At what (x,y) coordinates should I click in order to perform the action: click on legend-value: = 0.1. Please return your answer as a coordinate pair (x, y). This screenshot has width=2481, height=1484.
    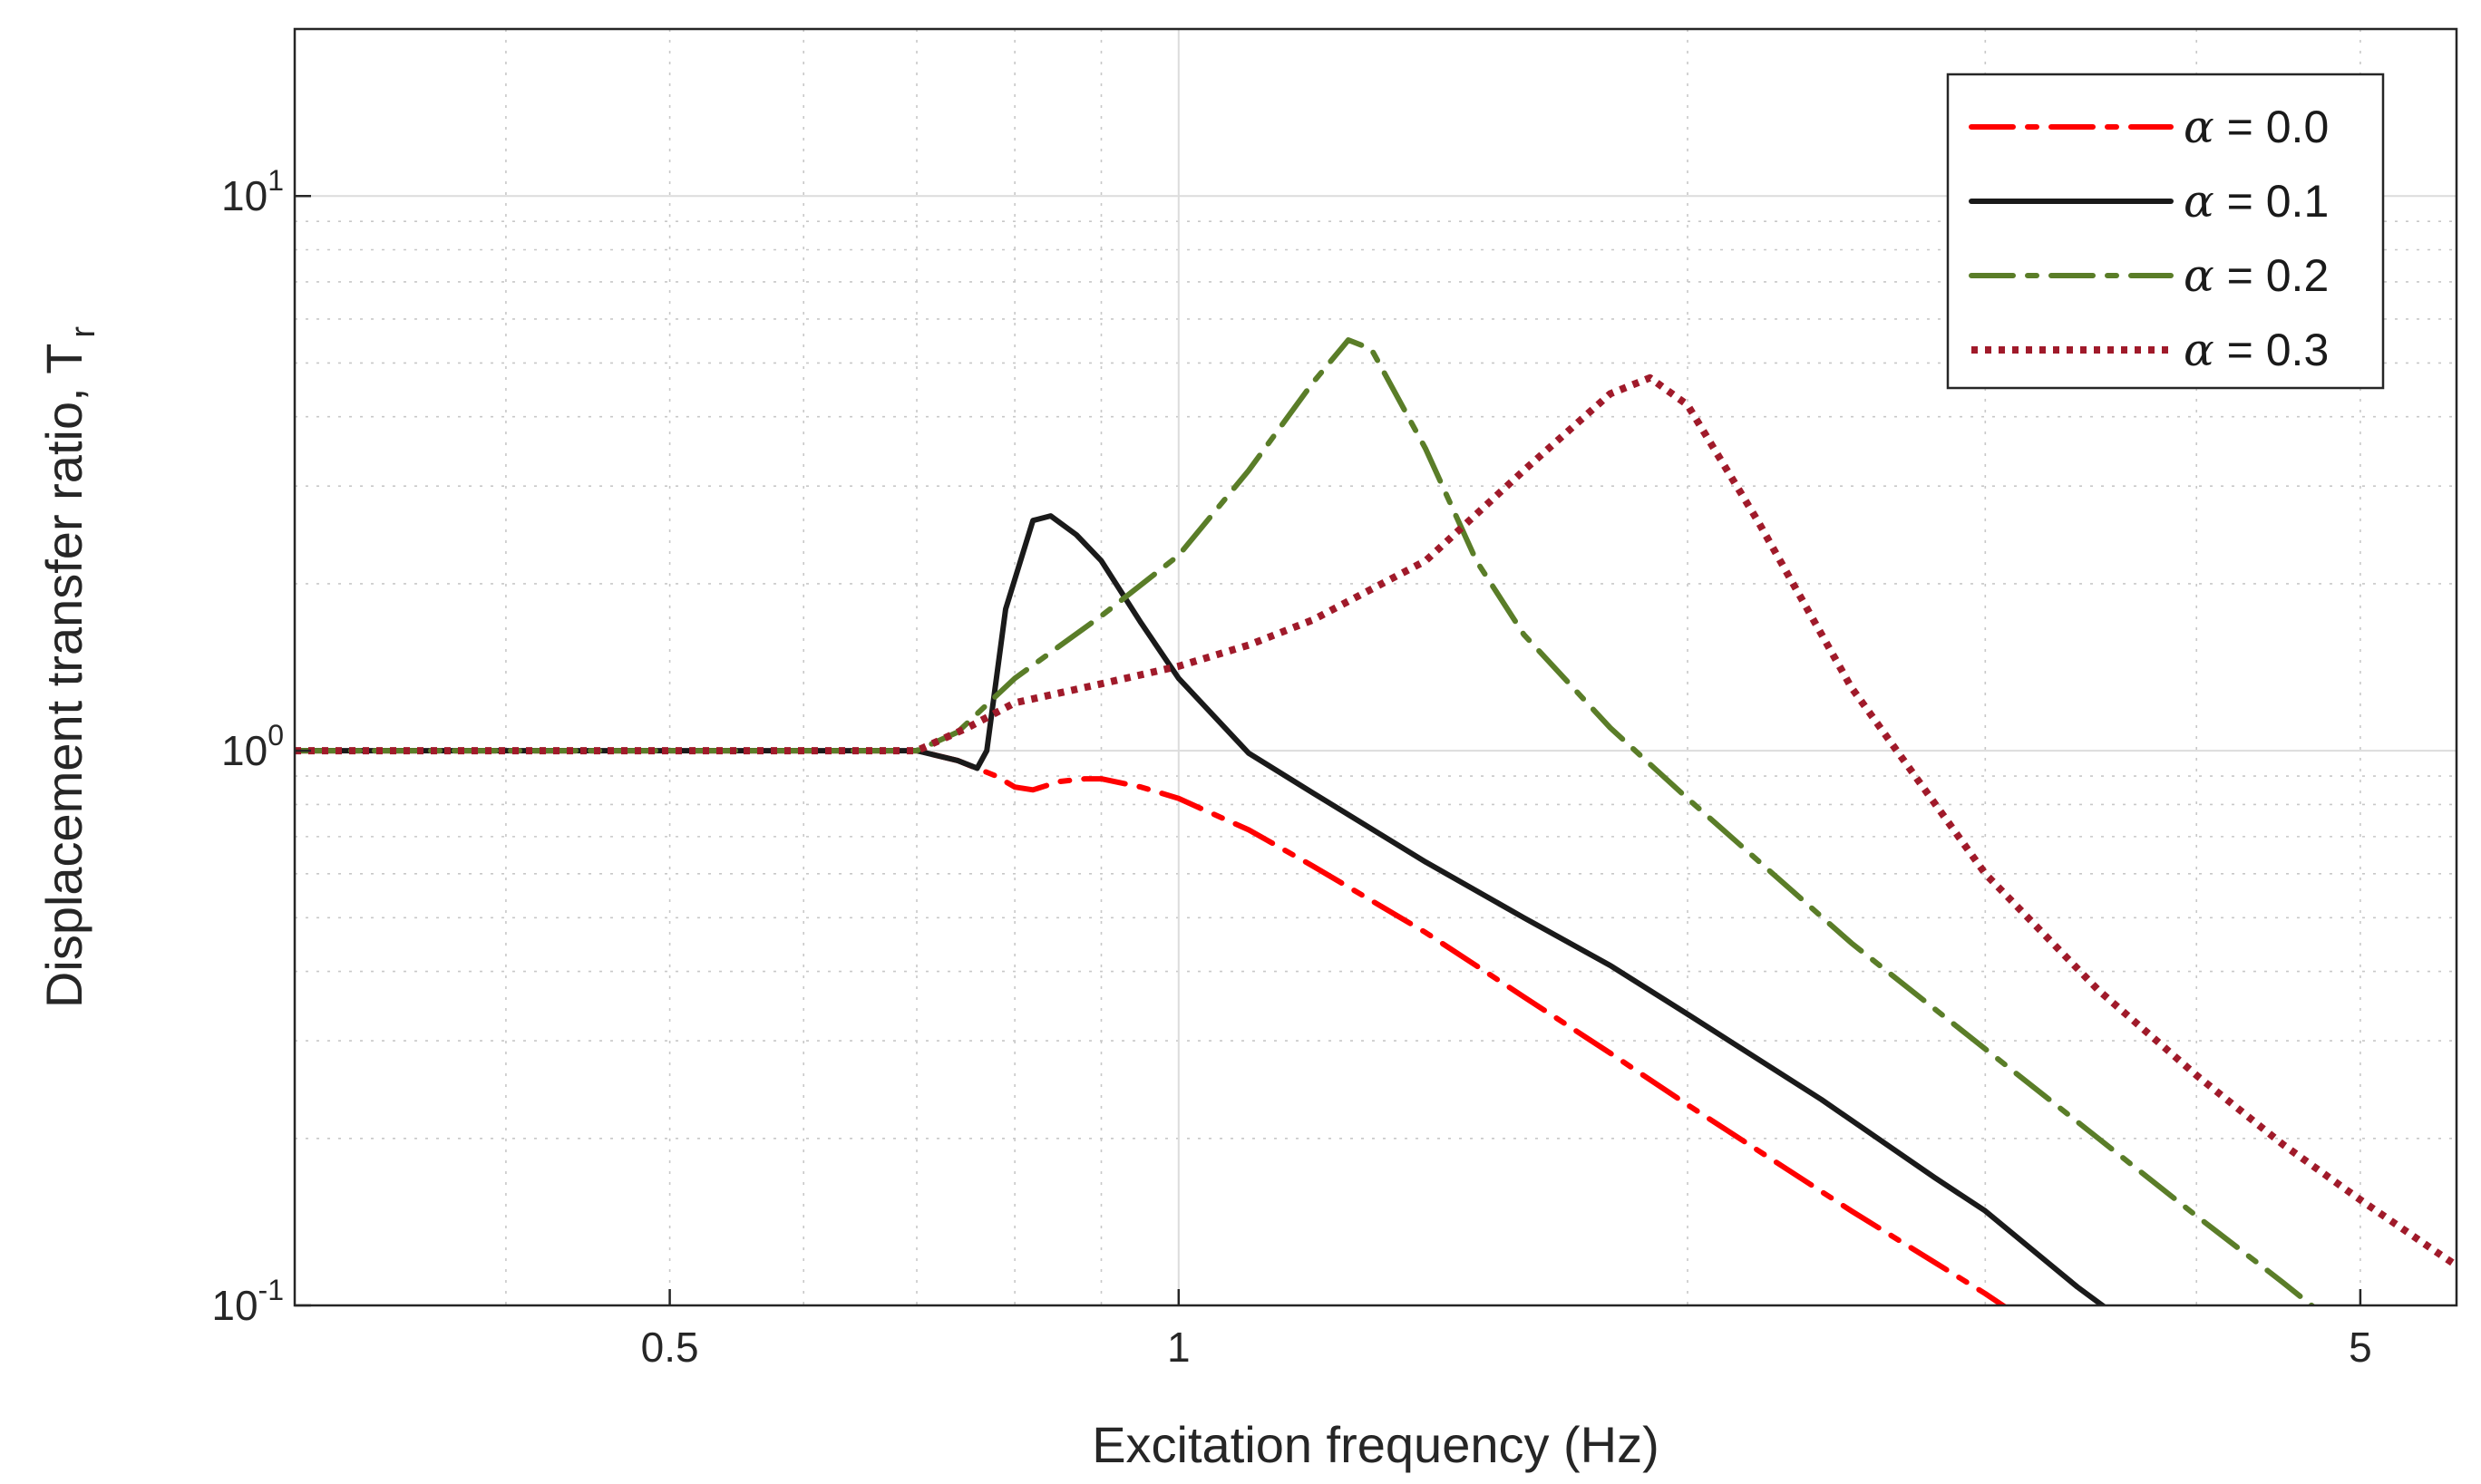
    Looking at the image, I should click on (2272, 201).